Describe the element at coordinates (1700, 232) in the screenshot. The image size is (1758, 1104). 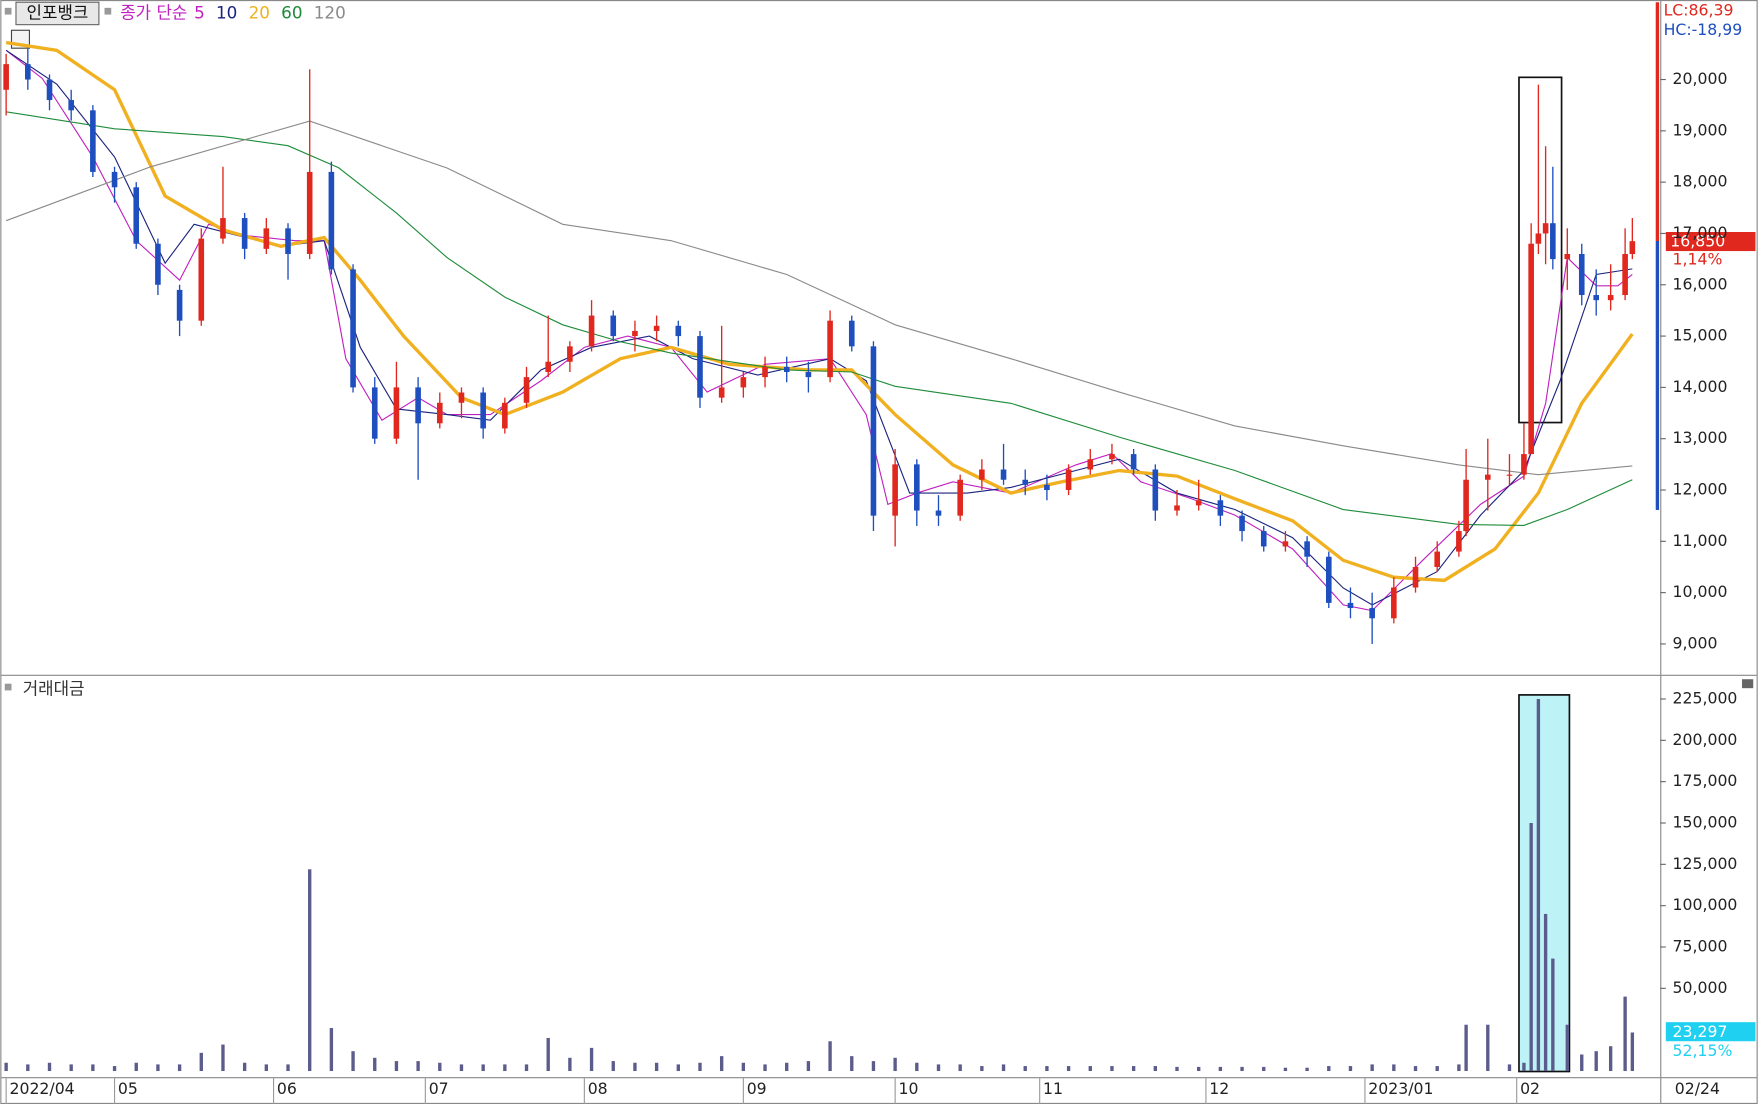
I see `y-tick-label: 17,000` at that location.